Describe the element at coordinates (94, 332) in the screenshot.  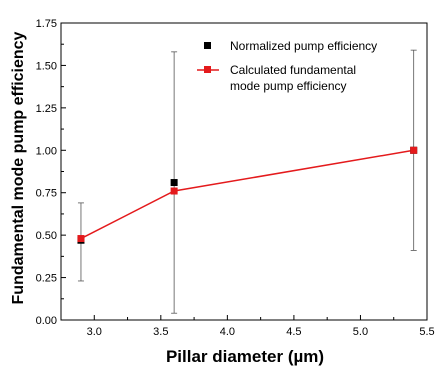
I see `x-tick-label: 3.0` at that location.